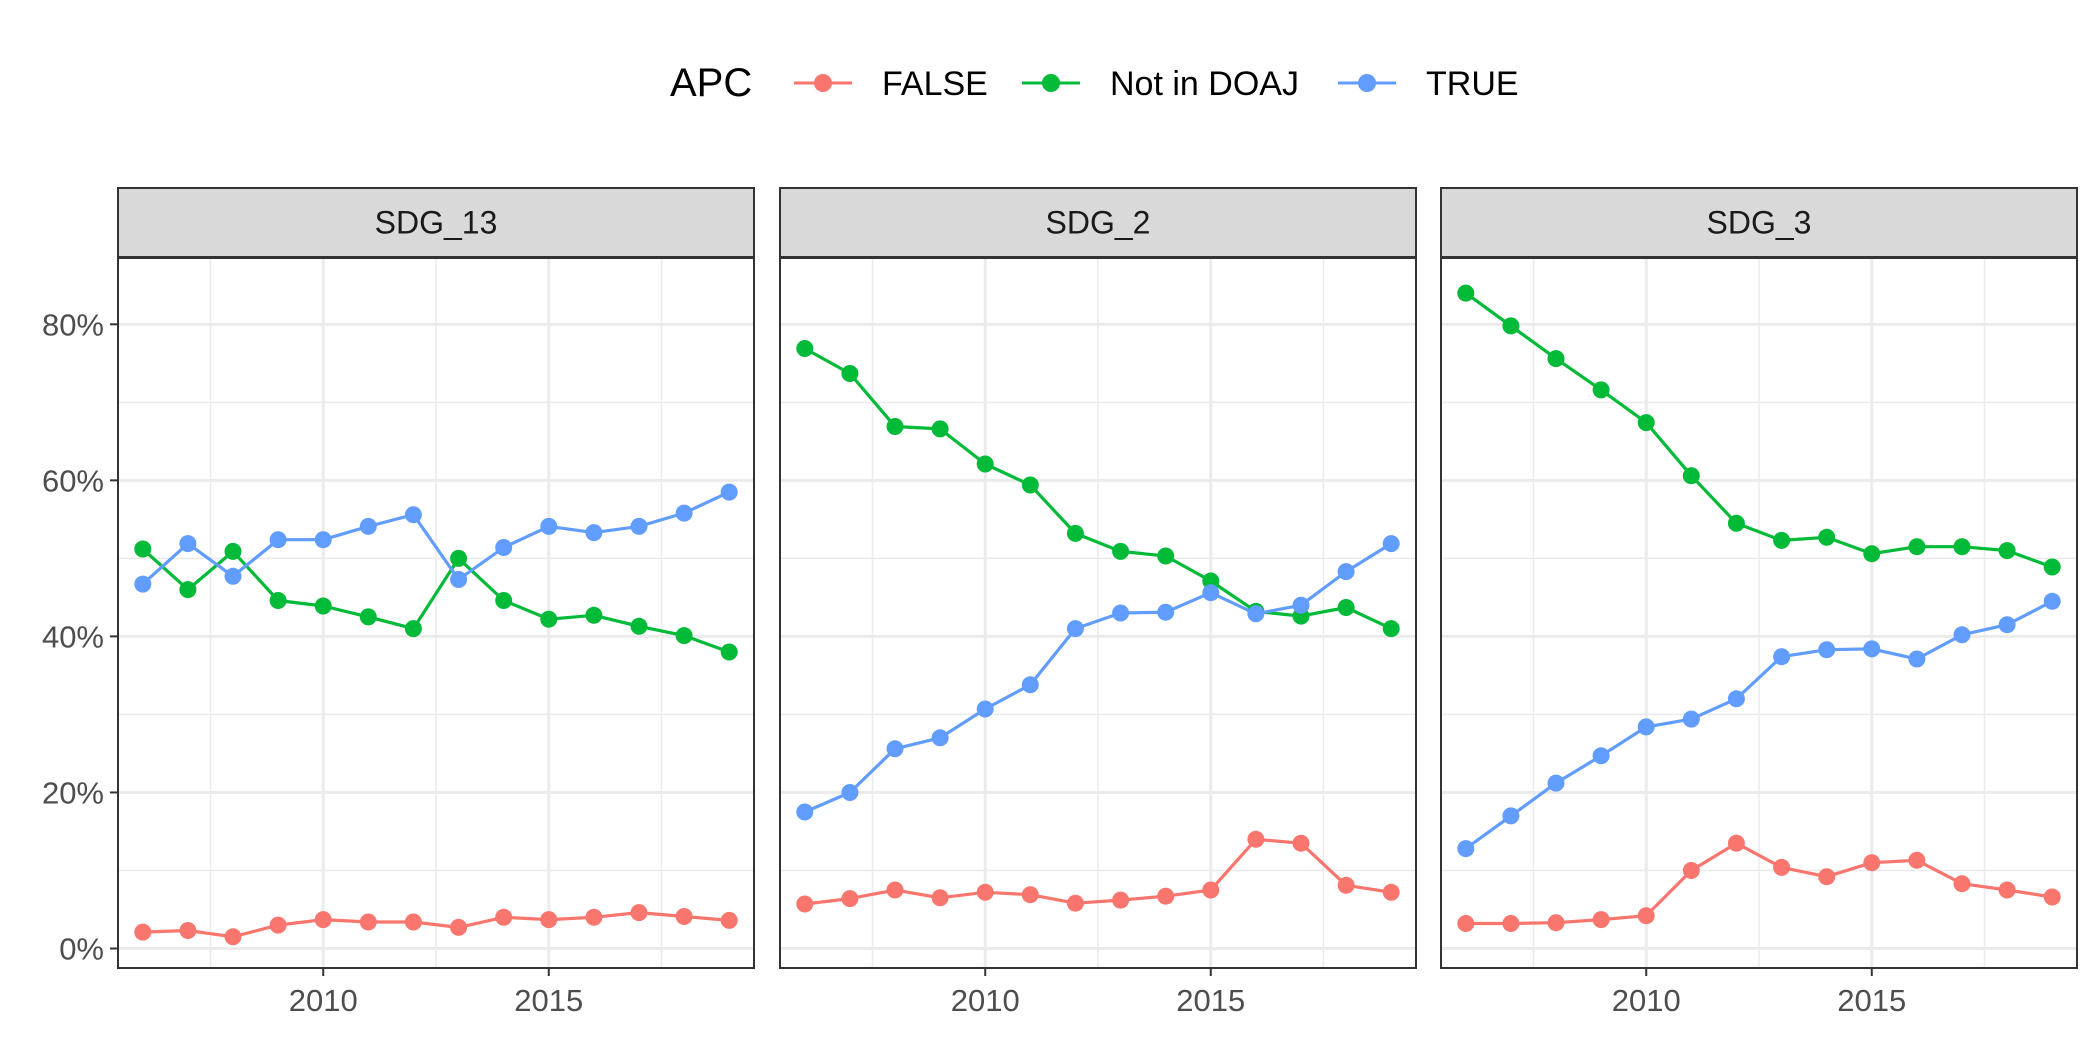  Describe the element at coordinates (73, 636) in the screenshot. I see `y-tick-label-40pct: 40%` at that location.